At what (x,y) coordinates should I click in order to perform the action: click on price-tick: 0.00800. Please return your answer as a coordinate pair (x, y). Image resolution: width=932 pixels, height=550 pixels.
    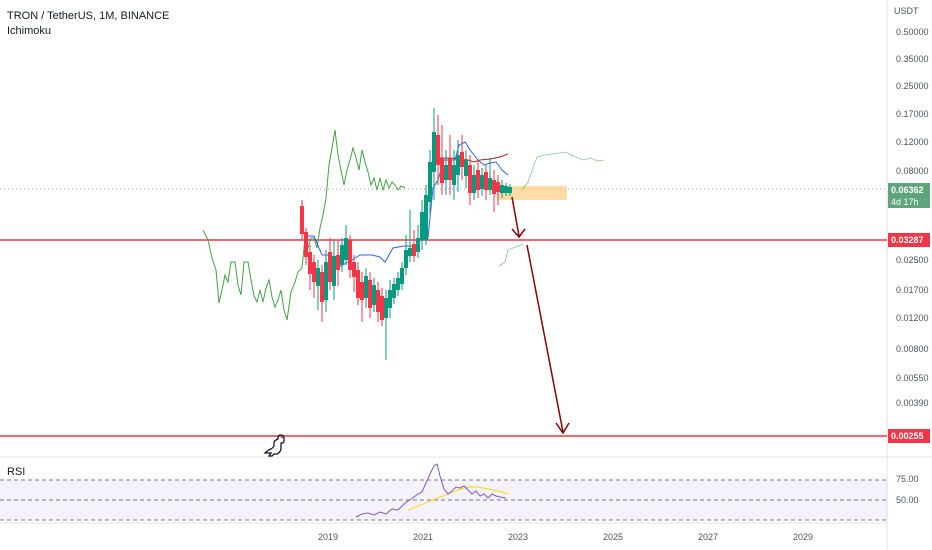
    Looking at the image, I should click on (912, 349).